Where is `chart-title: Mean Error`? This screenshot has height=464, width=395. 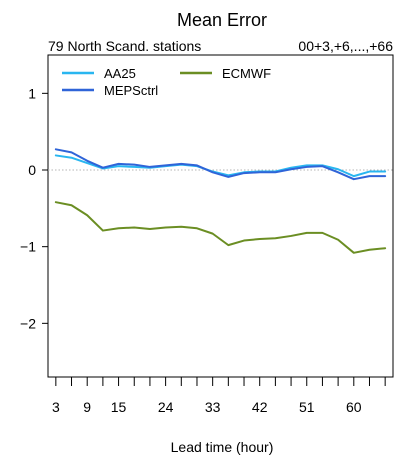
chart-title: Mean Error is located at coordinates (222, 20).